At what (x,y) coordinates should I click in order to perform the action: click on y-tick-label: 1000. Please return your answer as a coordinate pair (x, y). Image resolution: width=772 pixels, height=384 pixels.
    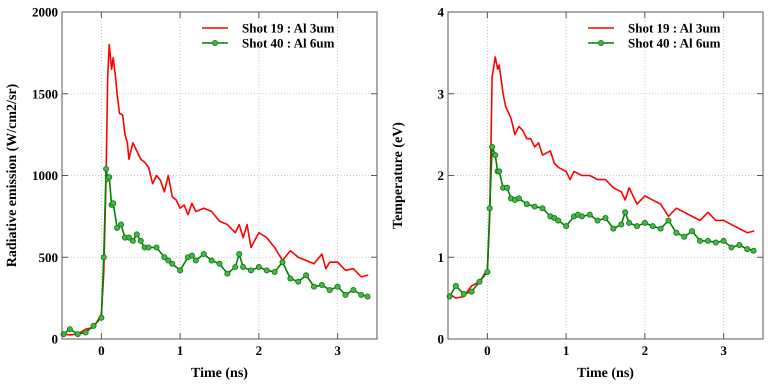
    Looking at the image, I should click on (45, 176).